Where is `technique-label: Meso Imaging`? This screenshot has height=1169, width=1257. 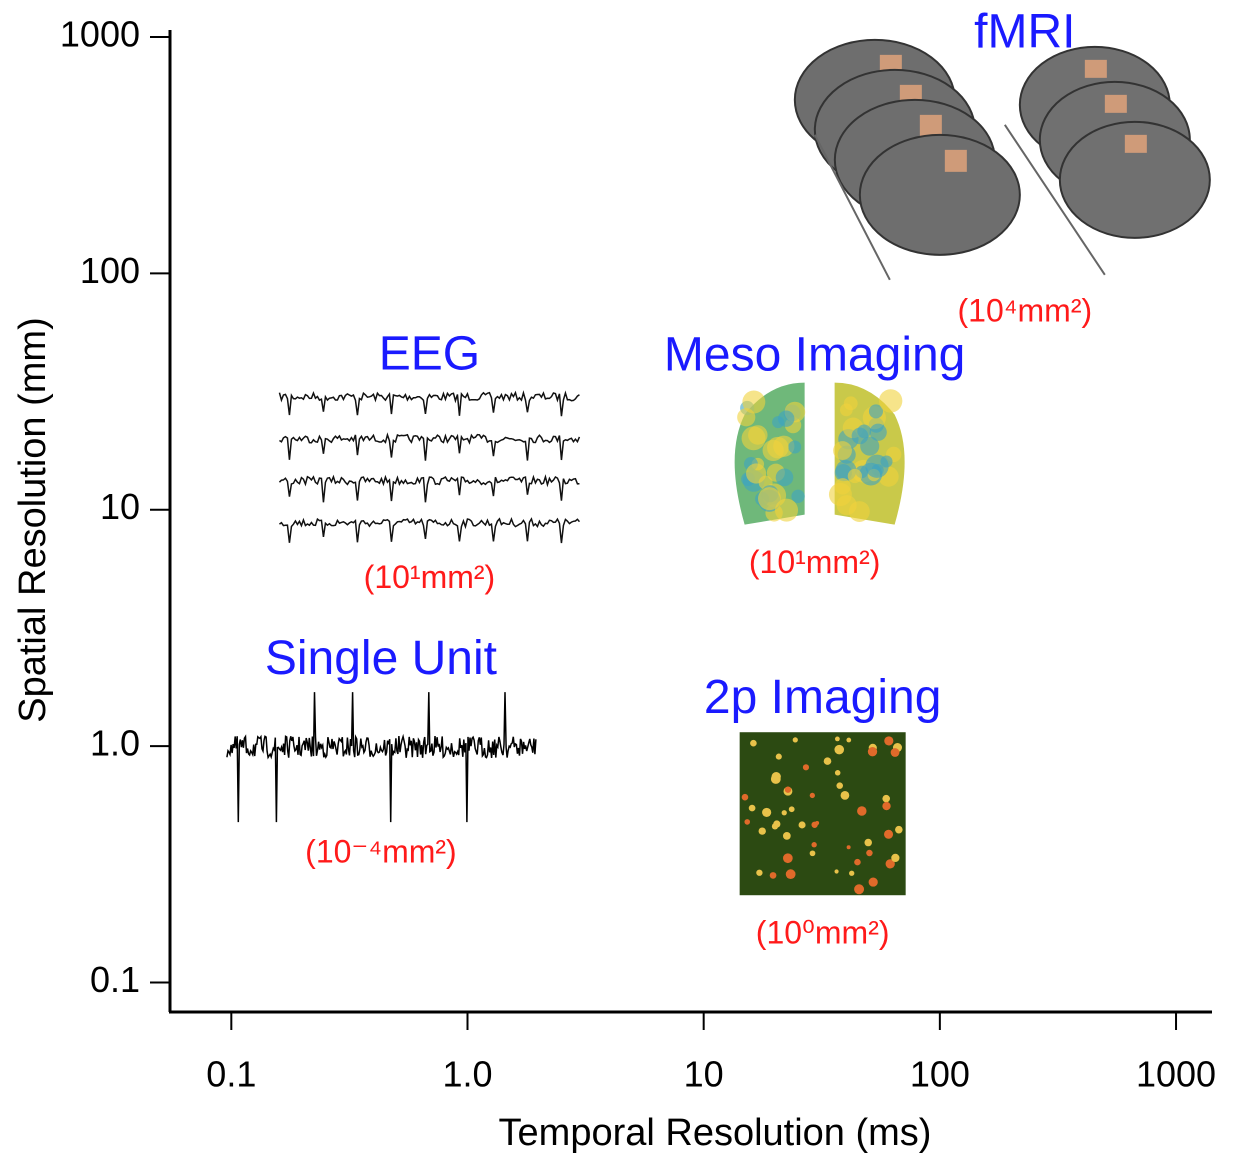 technique-label: Meso Imaging is located at coordinates (814, 354).